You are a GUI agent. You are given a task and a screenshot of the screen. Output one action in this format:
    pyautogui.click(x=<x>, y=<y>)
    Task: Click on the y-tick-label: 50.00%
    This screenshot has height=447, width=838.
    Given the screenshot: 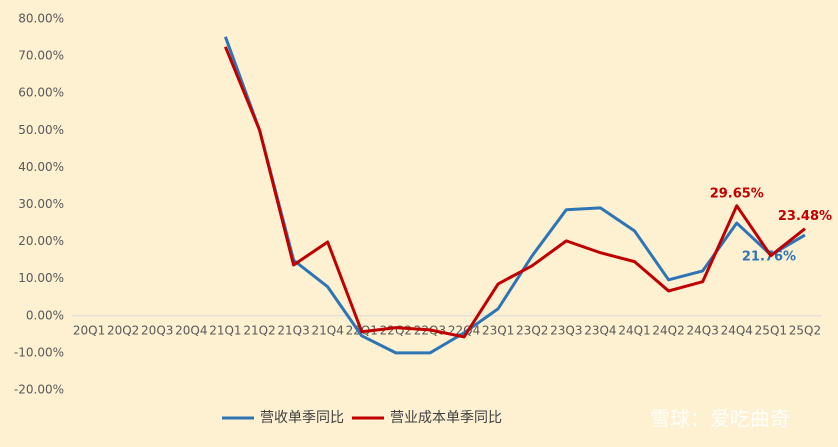 What is the action you would take?
    pyautogui.click(x=41, y=130)
    